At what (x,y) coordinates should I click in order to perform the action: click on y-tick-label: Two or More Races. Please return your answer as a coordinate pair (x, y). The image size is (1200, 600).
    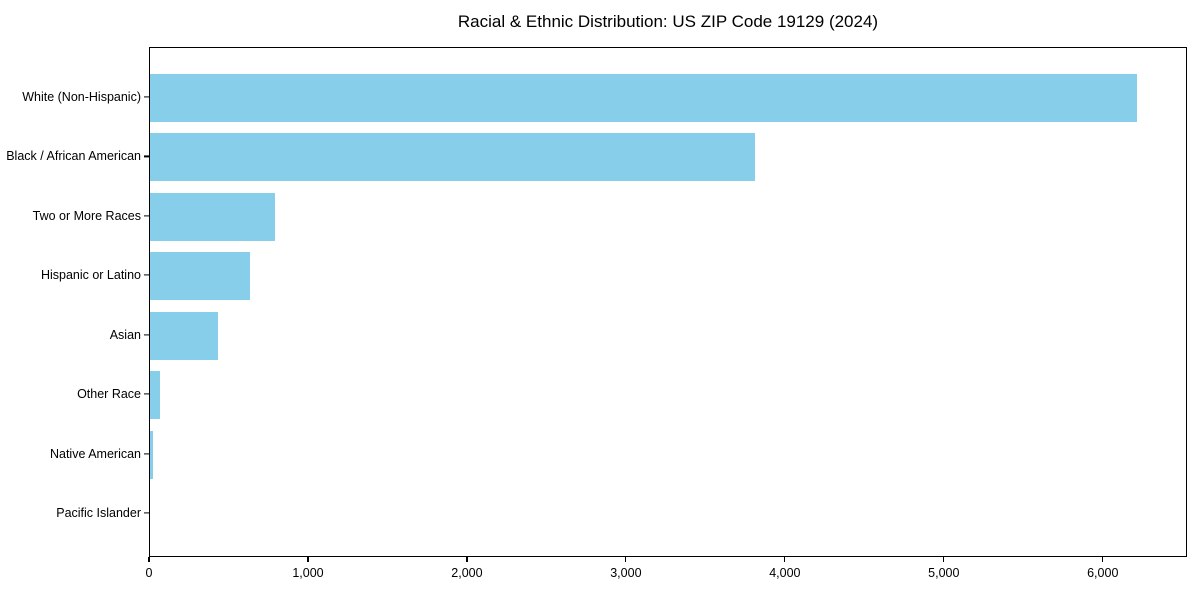
    Looking at the image, I should click on (86, 215).